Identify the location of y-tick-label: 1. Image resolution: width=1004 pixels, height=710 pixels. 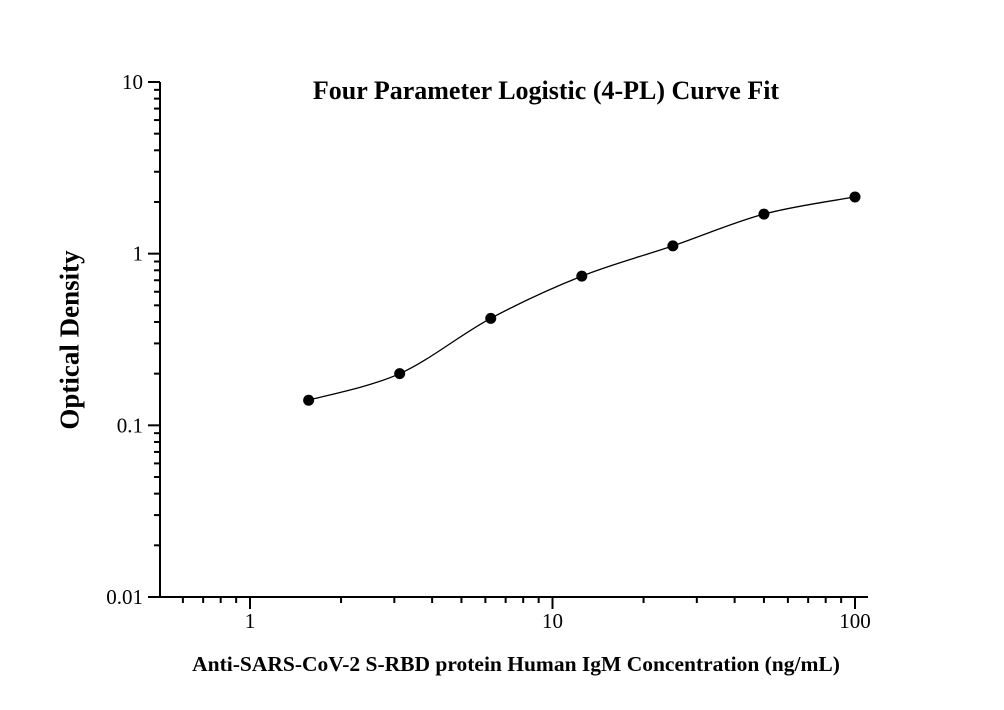
(138, 254).